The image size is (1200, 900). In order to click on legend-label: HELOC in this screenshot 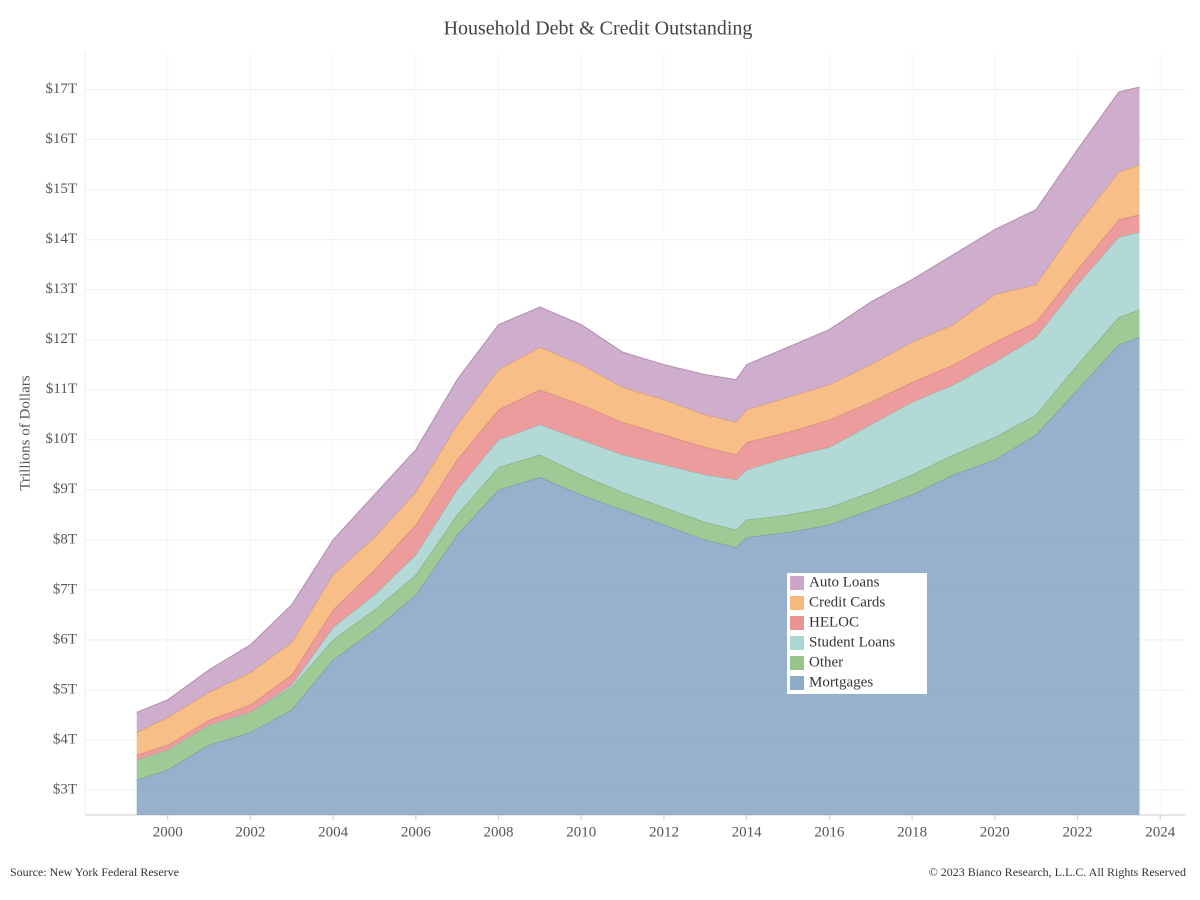, I will do `click(834, 622)`.